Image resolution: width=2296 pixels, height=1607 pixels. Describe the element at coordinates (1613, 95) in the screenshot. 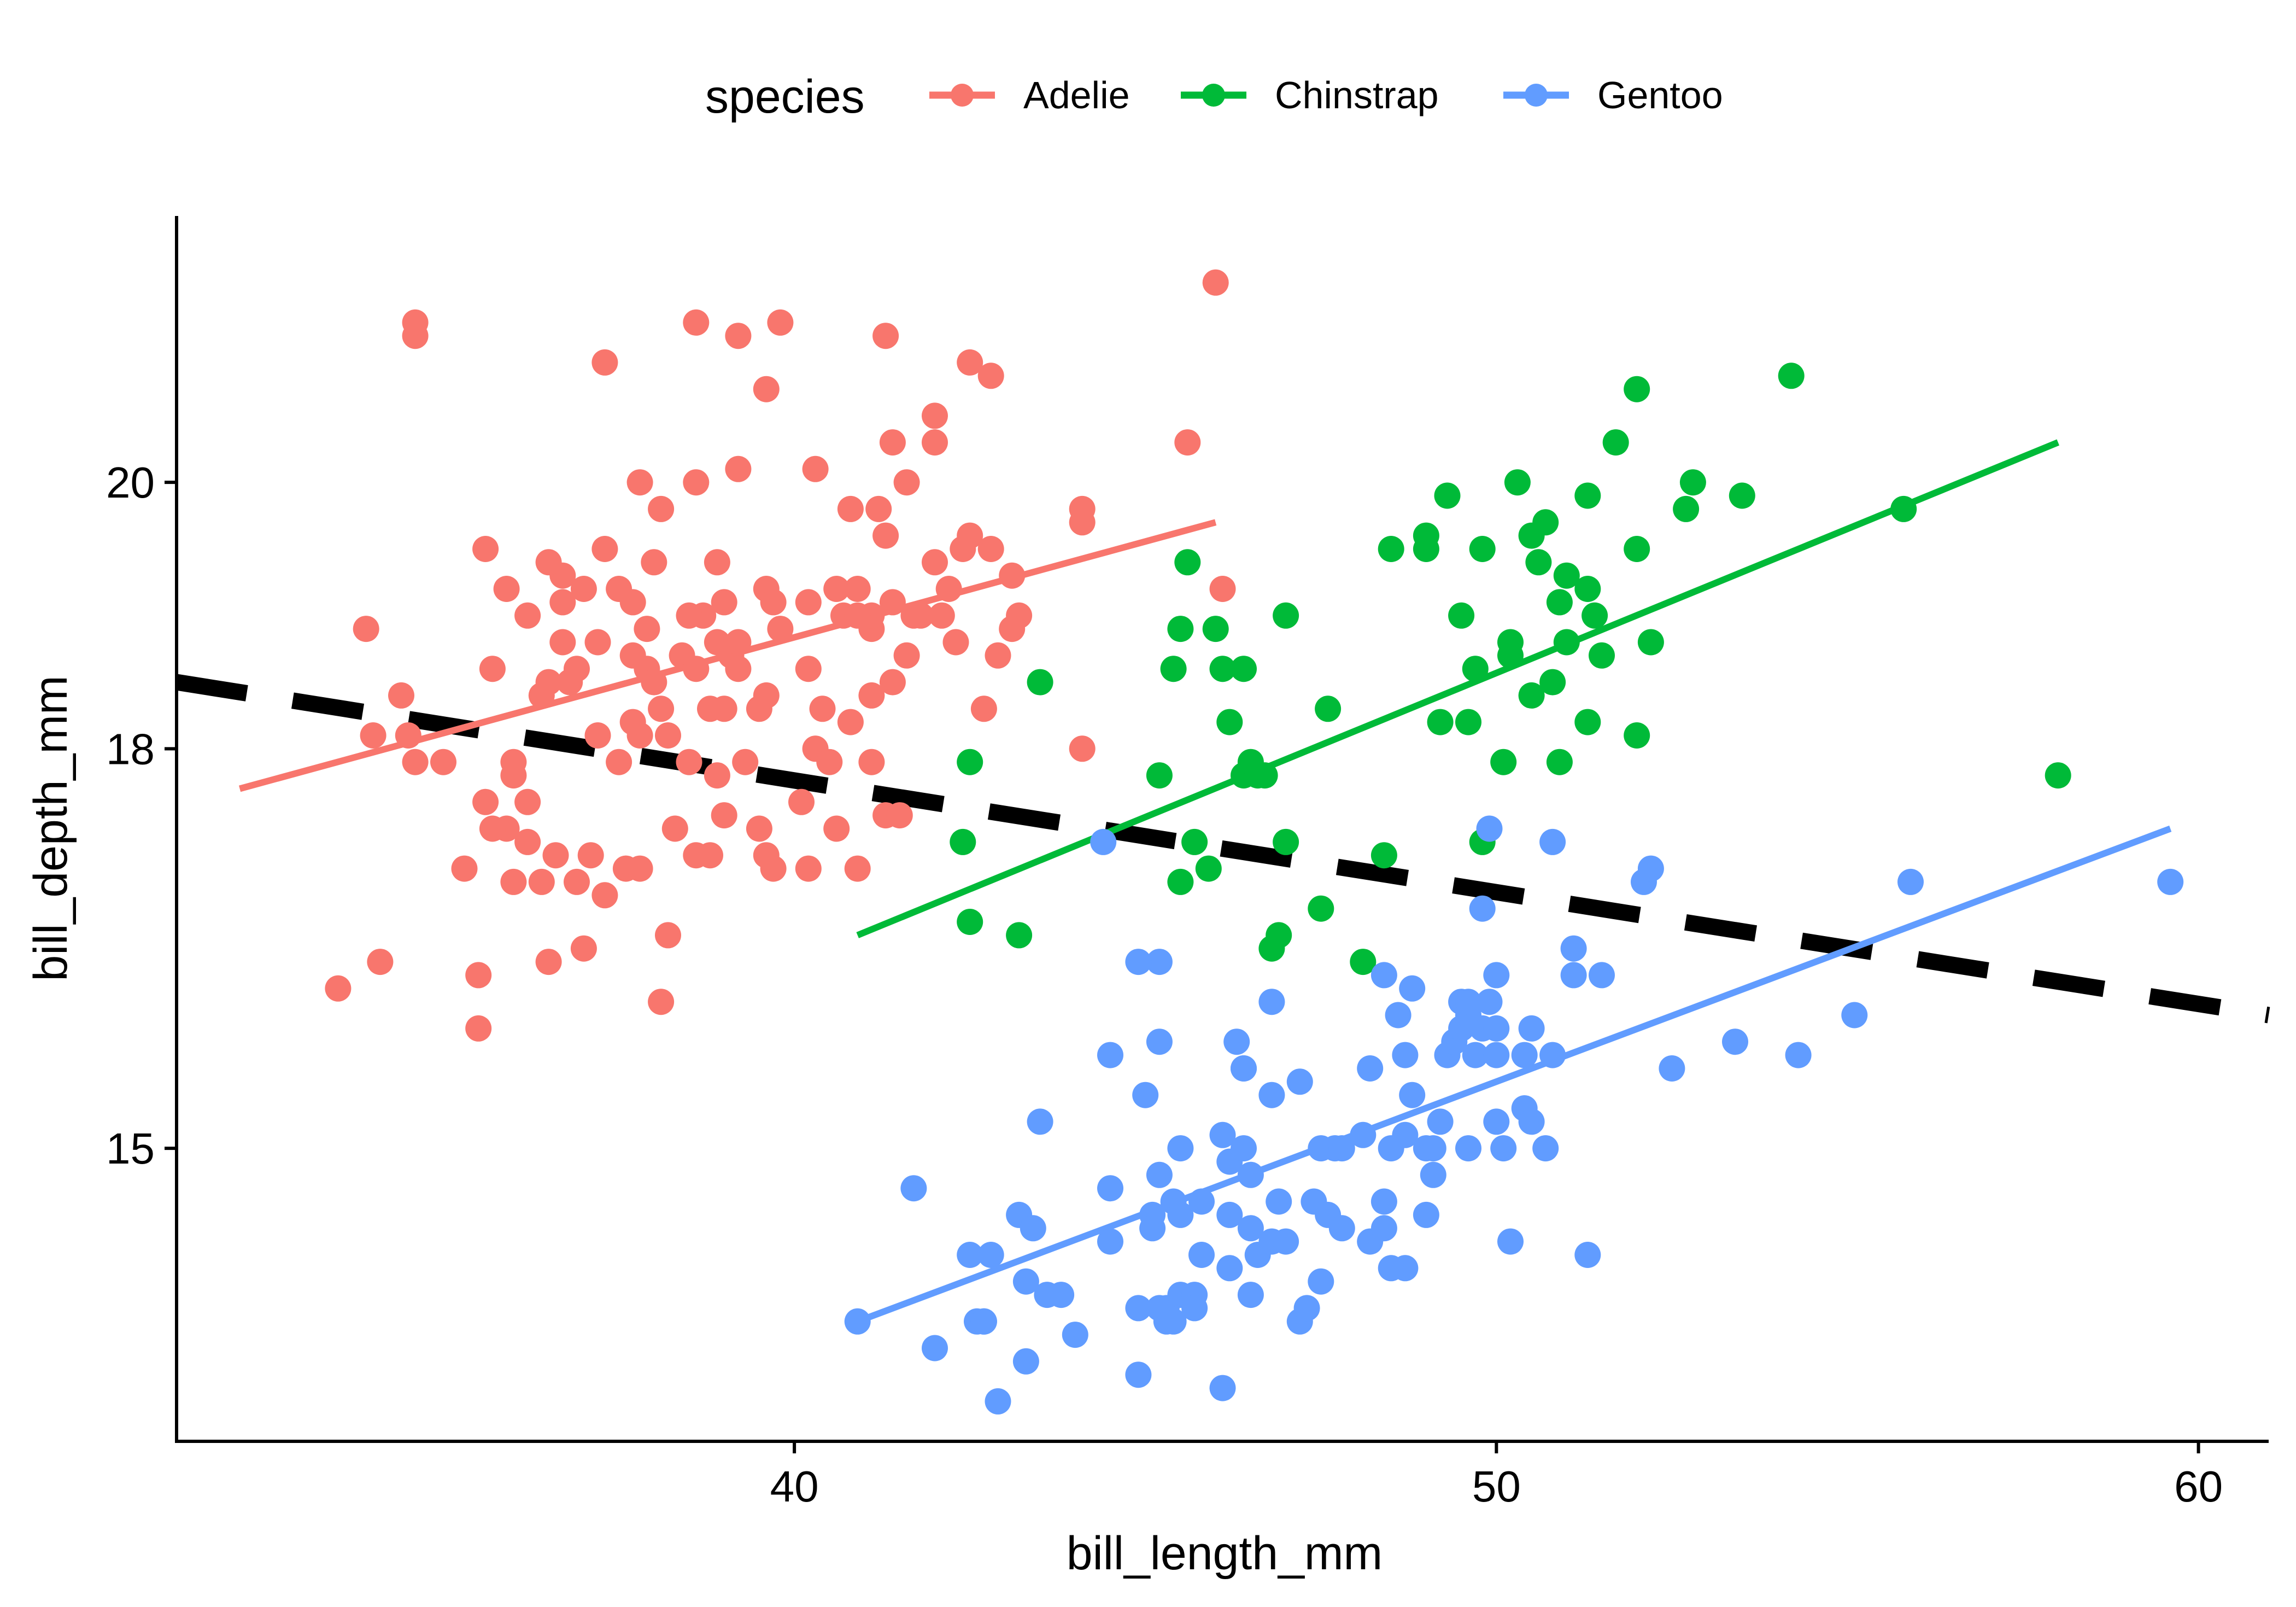

I see `legend-item-gentoo: Gentoo` at that location.